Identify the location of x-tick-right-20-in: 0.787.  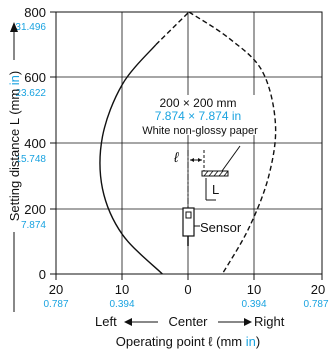
(315, 304).